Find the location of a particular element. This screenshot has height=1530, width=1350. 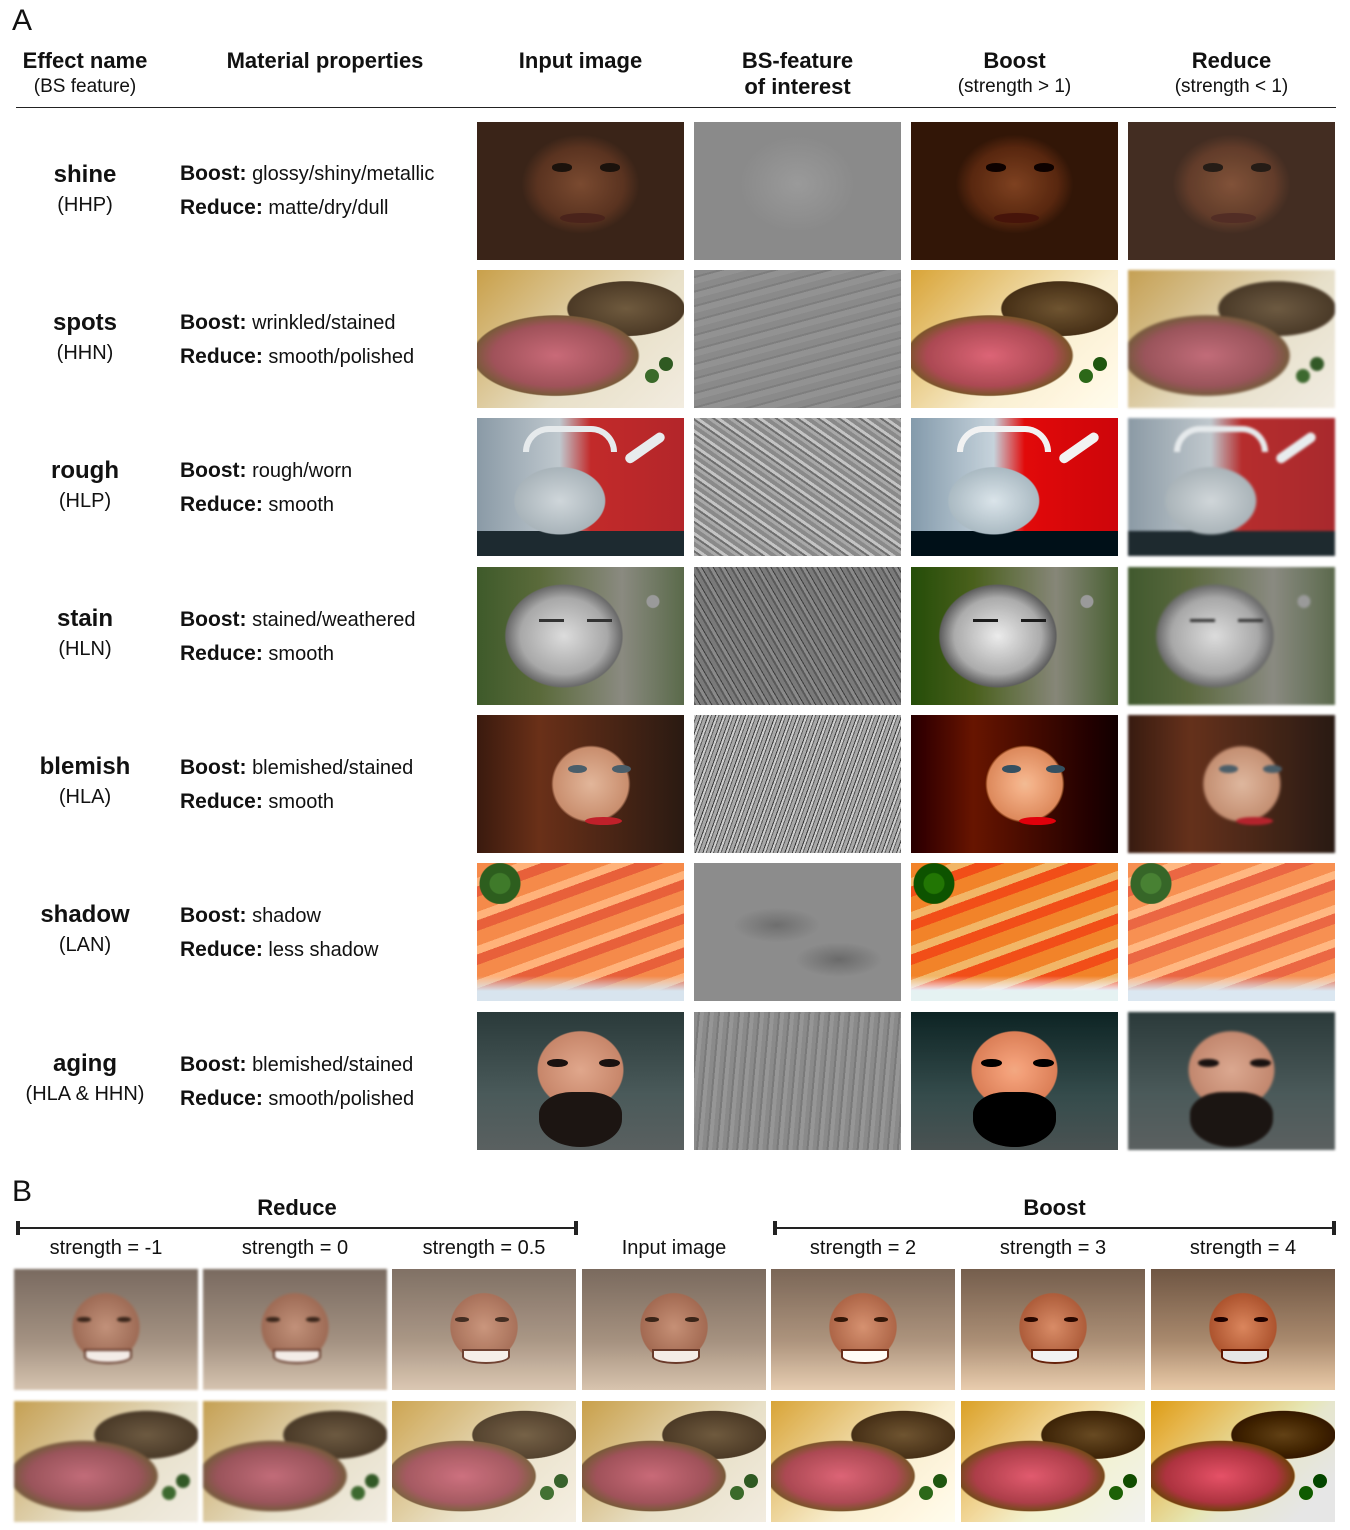

boost-image-rough is located at coordinates (1014, 487).